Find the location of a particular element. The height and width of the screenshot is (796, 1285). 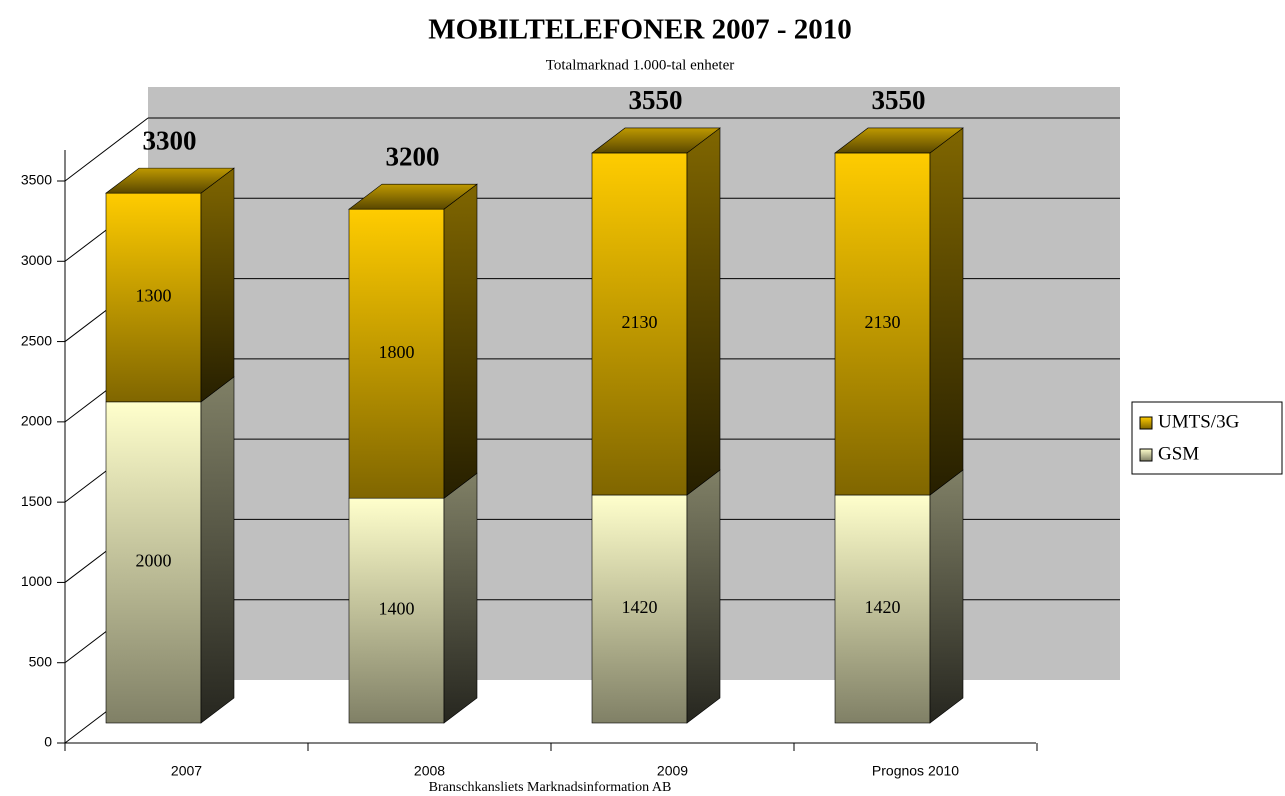

value-label: 2000 is located at coordinates (154, 561).